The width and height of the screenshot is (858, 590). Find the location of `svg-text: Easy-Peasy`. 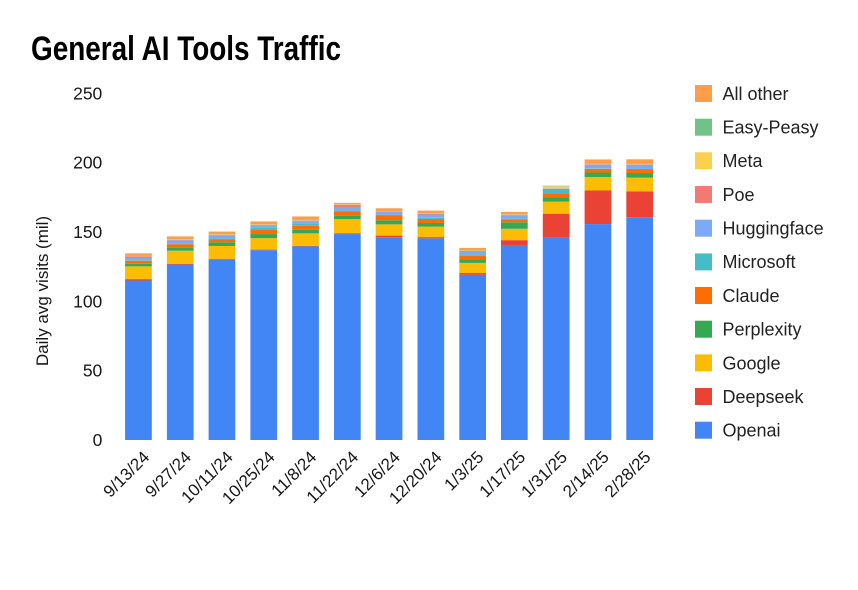

svg-text: Easy-Peasy is located at coordinates (771, 128).